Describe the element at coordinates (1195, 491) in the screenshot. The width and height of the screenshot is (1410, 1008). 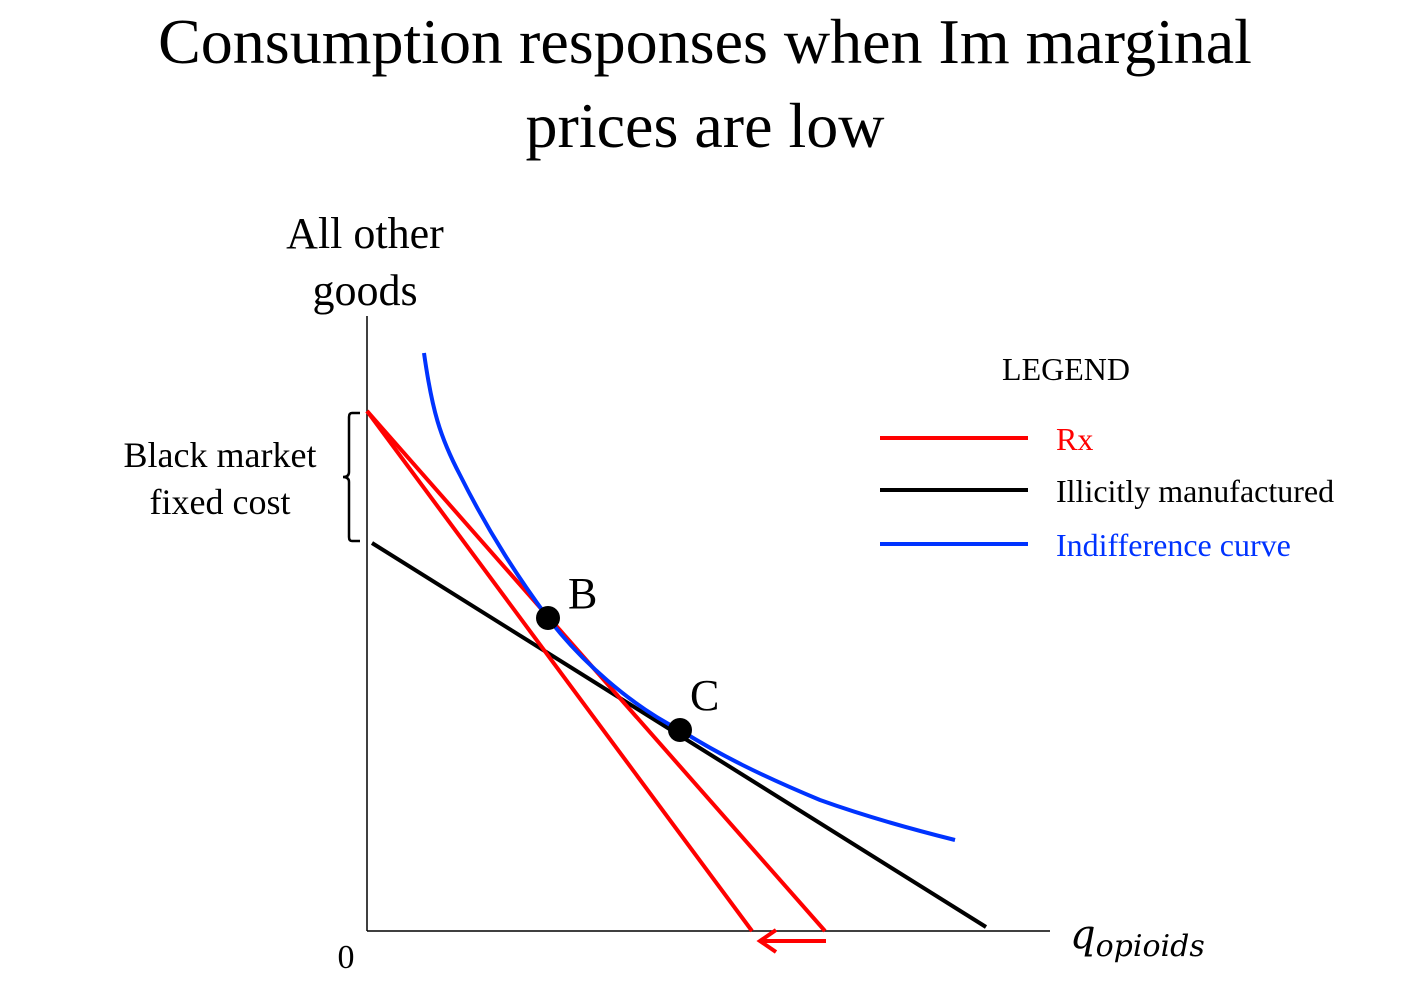
I see `legend-label-illicit: Illicitly manufactured` at that location.